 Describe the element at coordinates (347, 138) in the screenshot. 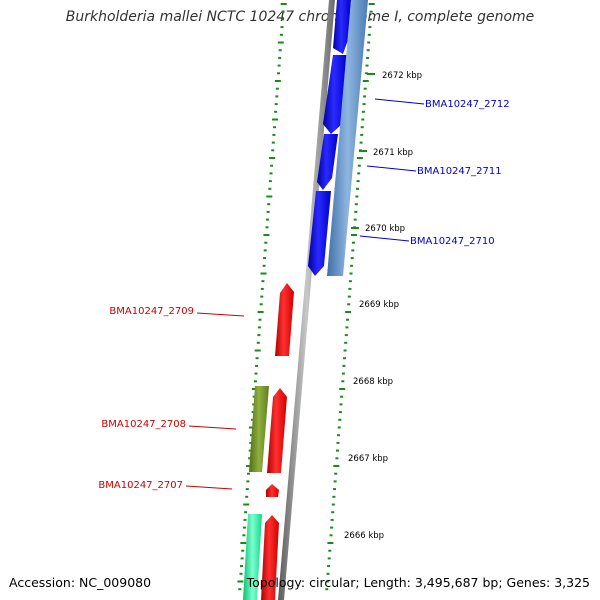

I see `operon-track-steel` at that location.